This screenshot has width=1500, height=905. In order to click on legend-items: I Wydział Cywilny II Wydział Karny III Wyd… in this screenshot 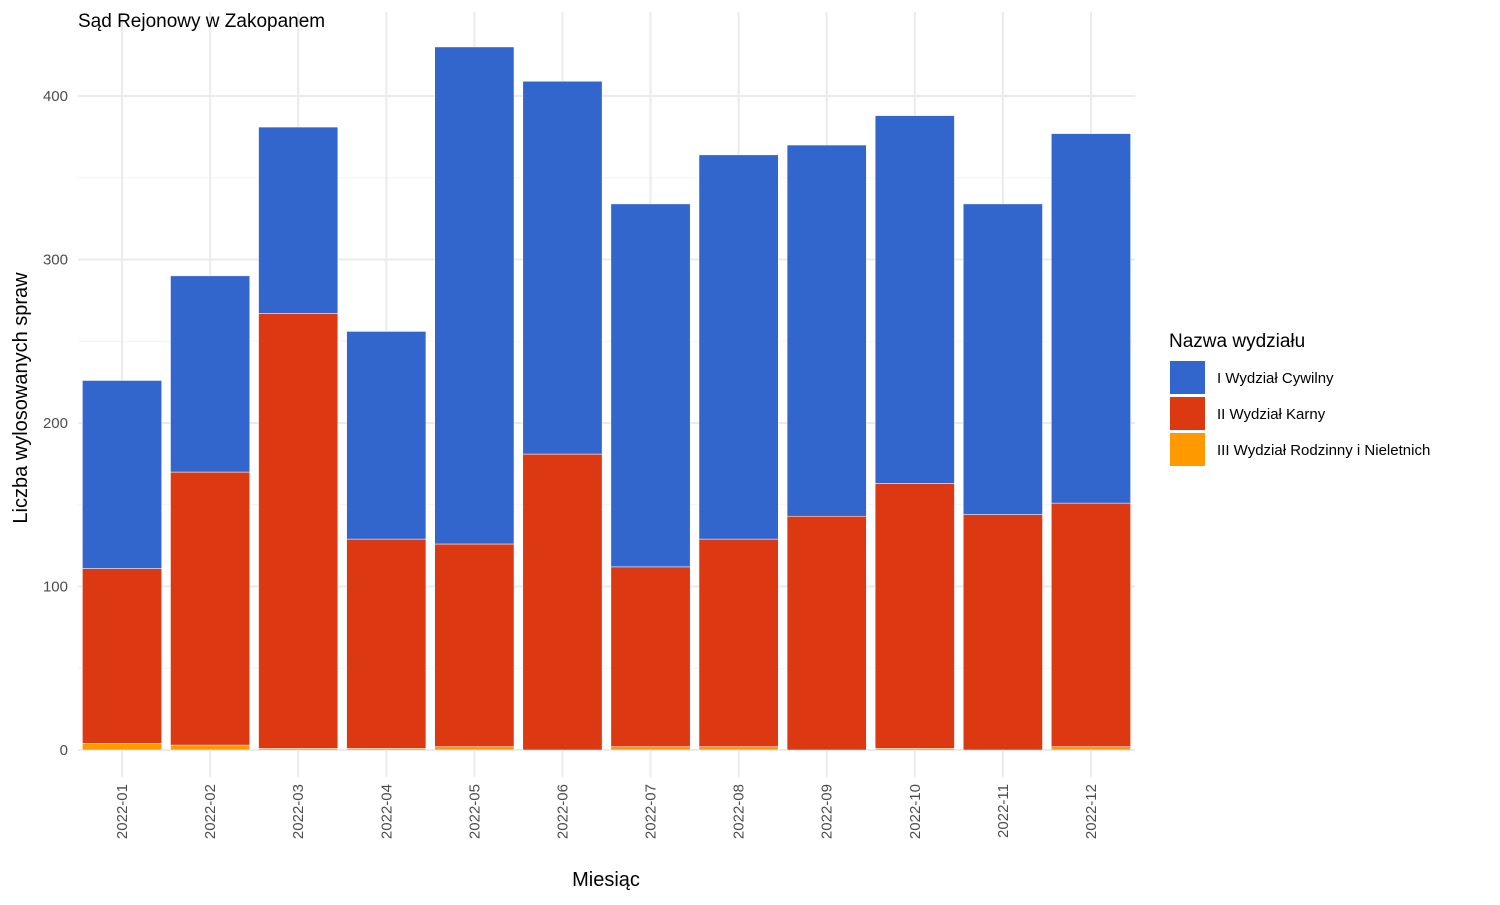, I will do `click(1300, 413)`.